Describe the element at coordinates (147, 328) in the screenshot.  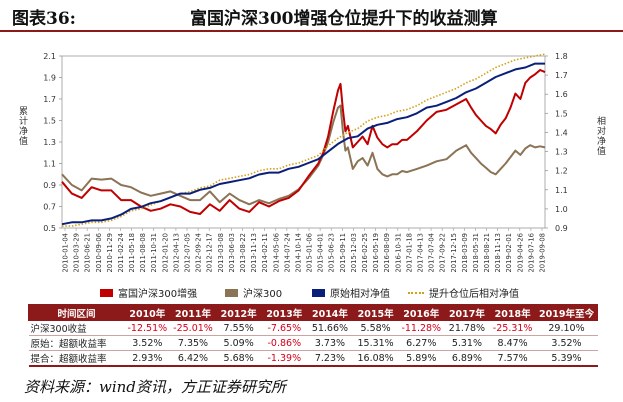
I see `table-cell: -12.51%` at that location.